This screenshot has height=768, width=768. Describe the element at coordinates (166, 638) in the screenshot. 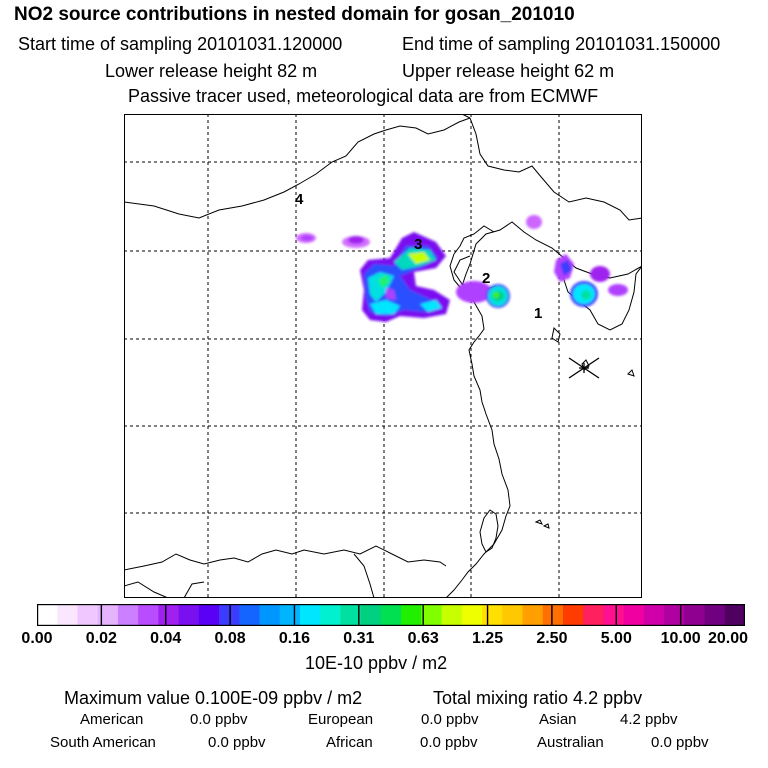

I see `colorbar-tick-label: 0.04` at that location.